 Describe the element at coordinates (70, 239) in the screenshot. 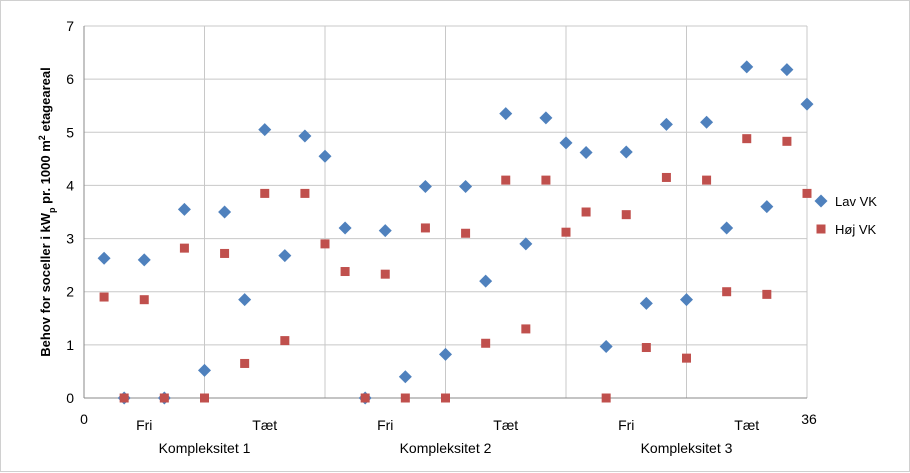

I see `y-tick-label: 3` at that location.